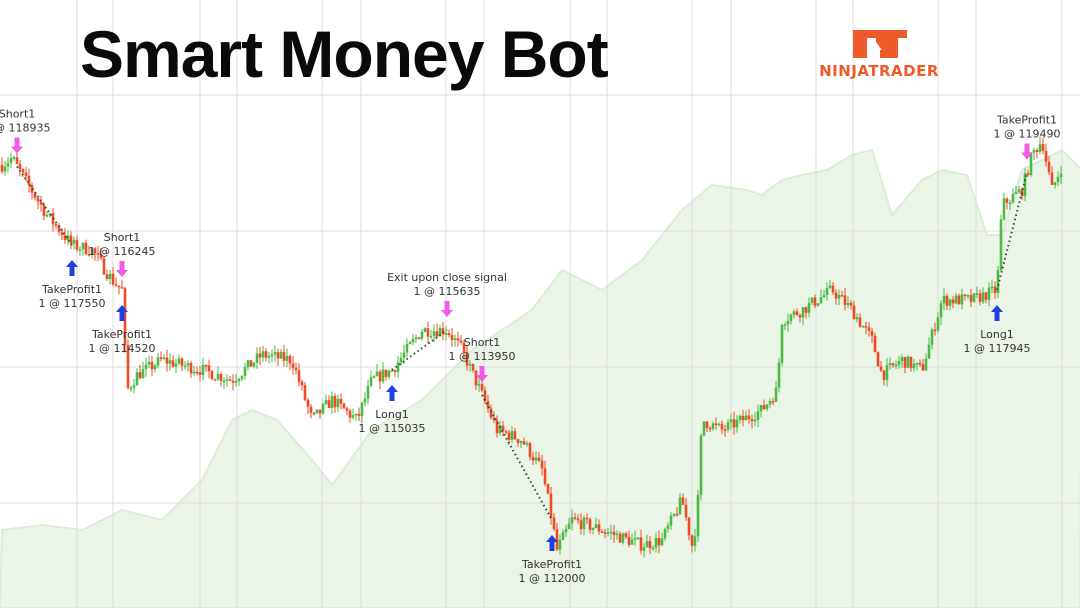  What do you see at coordinates (122, 251) in the screenshot?
I see `trade-price-label: 1 @ 116245` at bounding box center [122, 251].